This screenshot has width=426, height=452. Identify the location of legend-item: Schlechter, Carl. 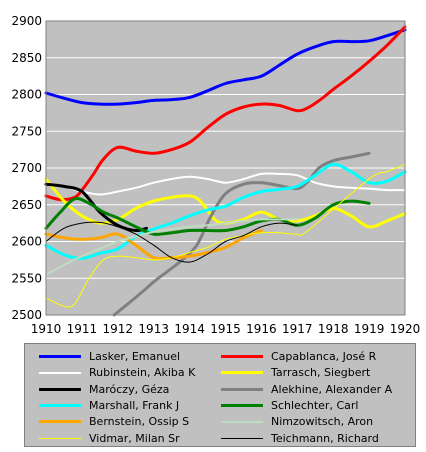
(289, 405).